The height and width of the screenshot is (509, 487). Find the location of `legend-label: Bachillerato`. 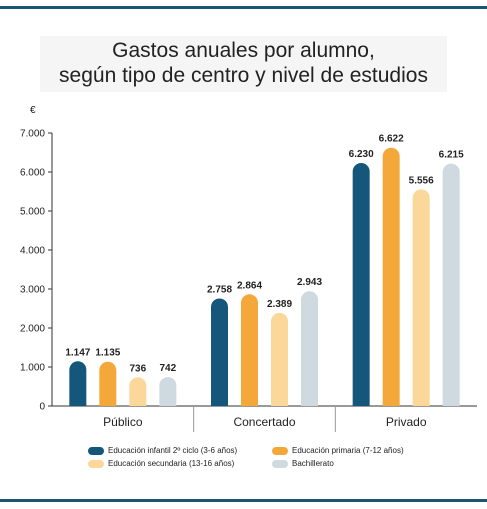

legend-label: Bachillerato is located at coordinates (313, 463).